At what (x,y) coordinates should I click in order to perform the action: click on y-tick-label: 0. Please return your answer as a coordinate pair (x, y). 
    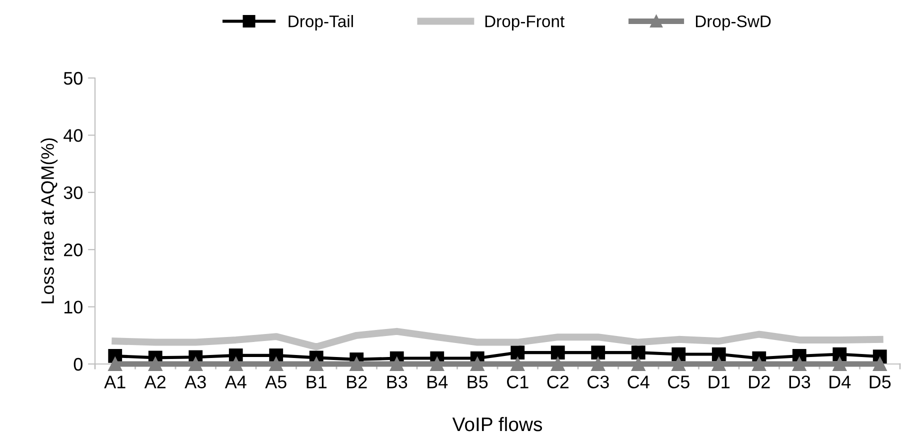
    Looking at the image, I should click on (78, 364).